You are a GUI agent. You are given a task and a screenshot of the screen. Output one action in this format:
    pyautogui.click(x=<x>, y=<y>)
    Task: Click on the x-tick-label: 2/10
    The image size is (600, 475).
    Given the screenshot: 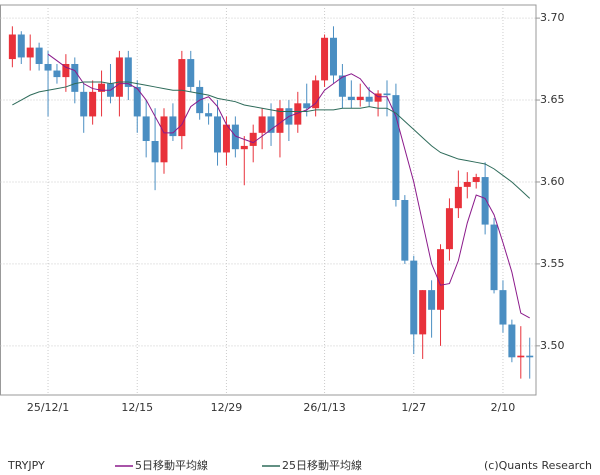 What is the action you would take?
    pyautogui.click(x=503, y=407)
    